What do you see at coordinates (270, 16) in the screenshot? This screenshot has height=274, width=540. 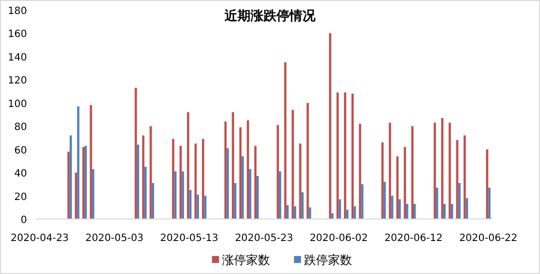 I see `chart-title: 近期涨跌停情况` at bounding box center [270, 16].